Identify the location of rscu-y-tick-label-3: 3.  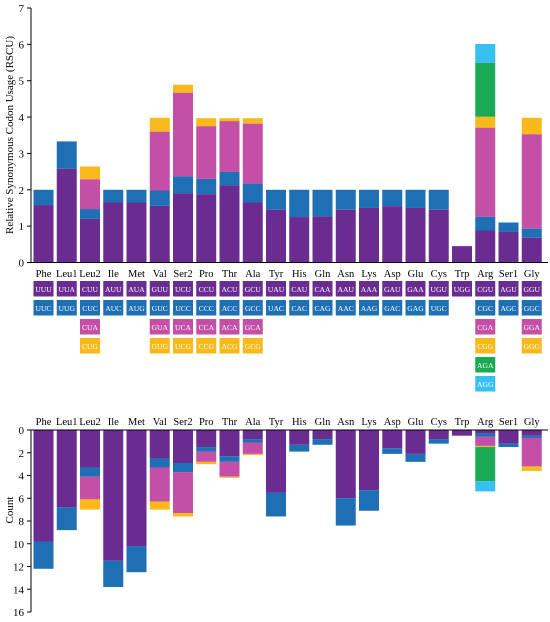
(22, 154).